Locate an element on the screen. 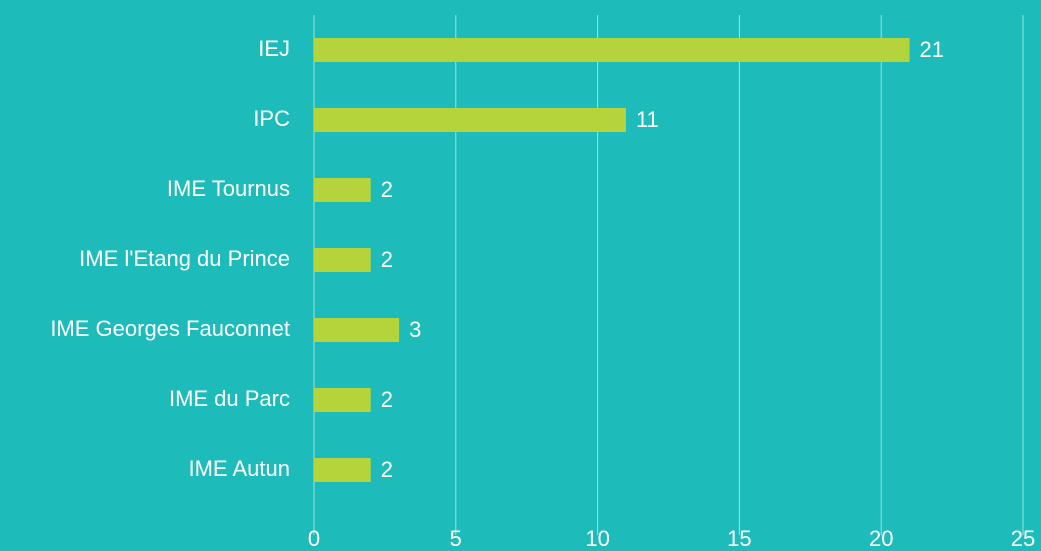 Image resolution: width=1041 pixels, height=551 pixels. value-label: 11 is located at coordinates (647, 119).